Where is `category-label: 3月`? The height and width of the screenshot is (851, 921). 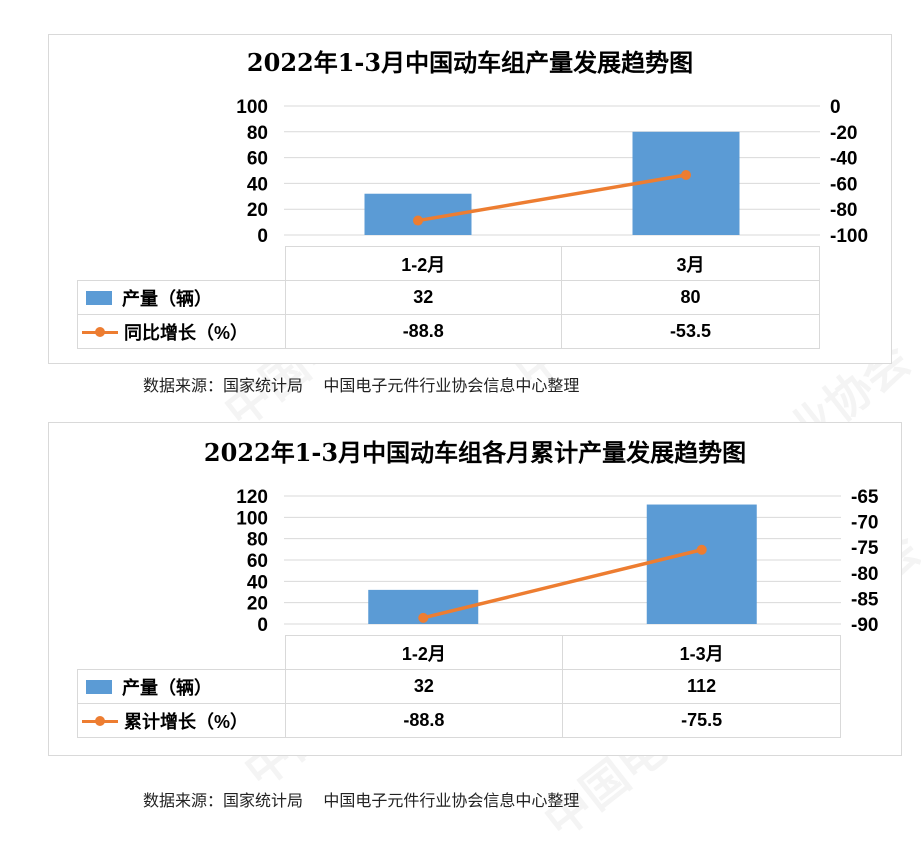 category-label: 3月 is located at coordinates (690, 263).